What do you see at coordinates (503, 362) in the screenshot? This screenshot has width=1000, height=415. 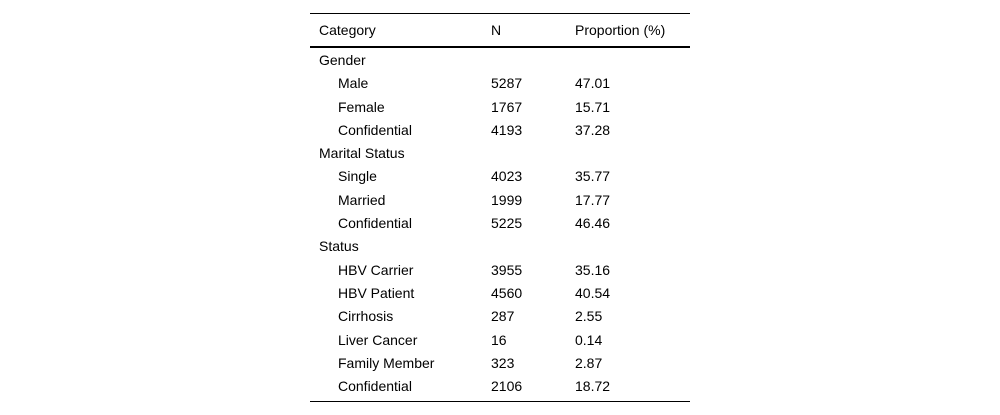 I see `n-value: 323` at bounding box center [503, 362].